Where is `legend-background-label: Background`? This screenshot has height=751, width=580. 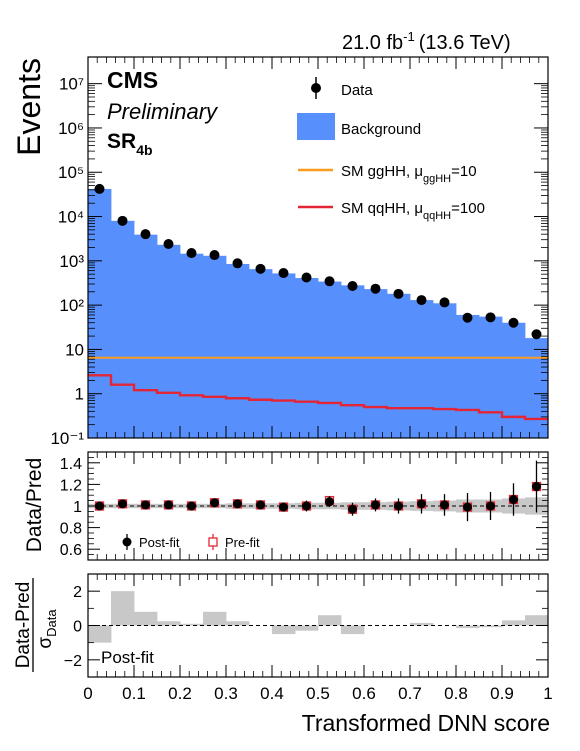
legend-background-label: Background is located at coordinates (381, 129).